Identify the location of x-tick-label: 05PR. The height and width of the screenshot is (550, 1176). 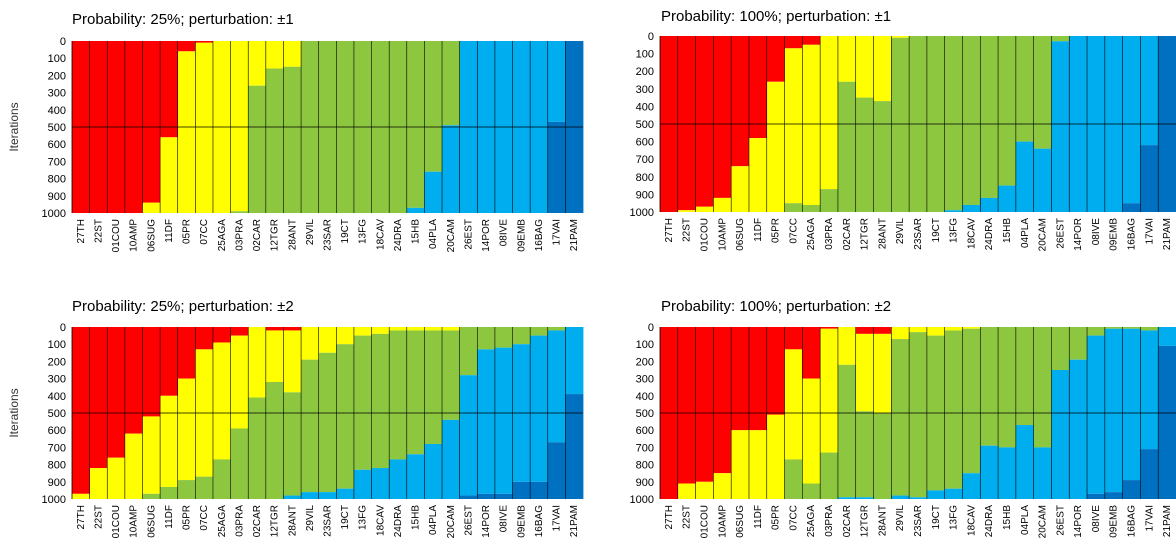
(776, 517).